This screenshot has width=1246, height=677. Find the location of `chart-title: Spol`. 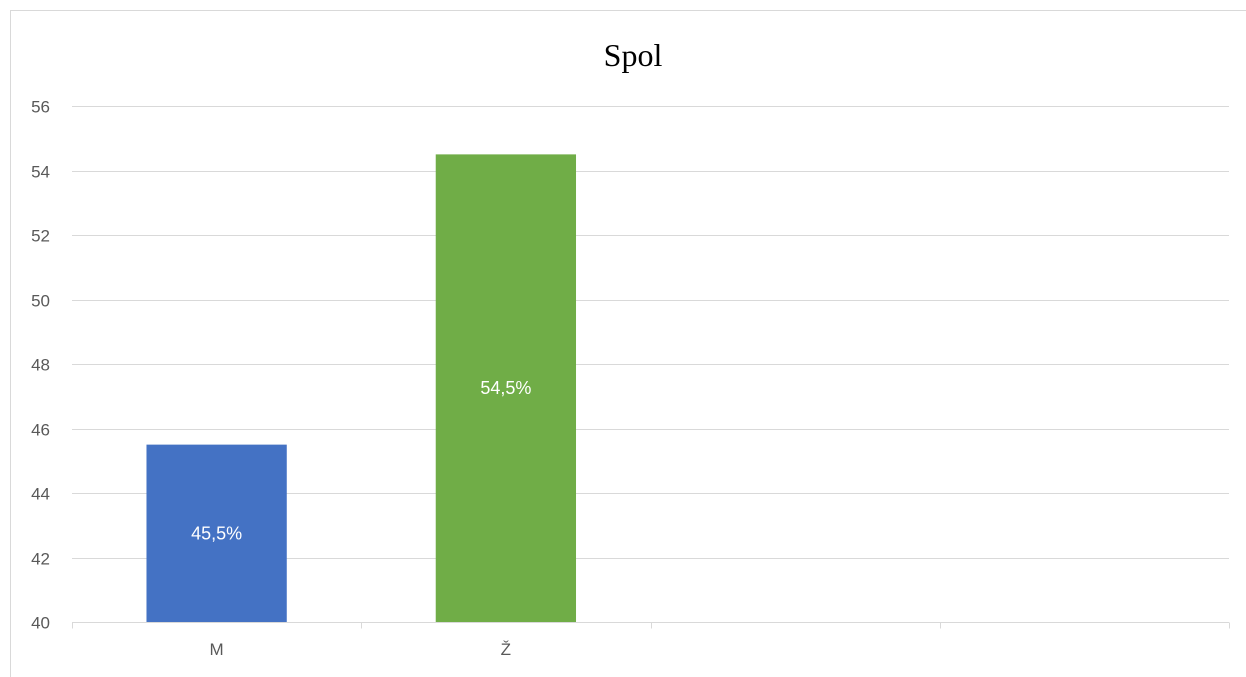

chart-title: Spol is located at coordinates (633, 55).